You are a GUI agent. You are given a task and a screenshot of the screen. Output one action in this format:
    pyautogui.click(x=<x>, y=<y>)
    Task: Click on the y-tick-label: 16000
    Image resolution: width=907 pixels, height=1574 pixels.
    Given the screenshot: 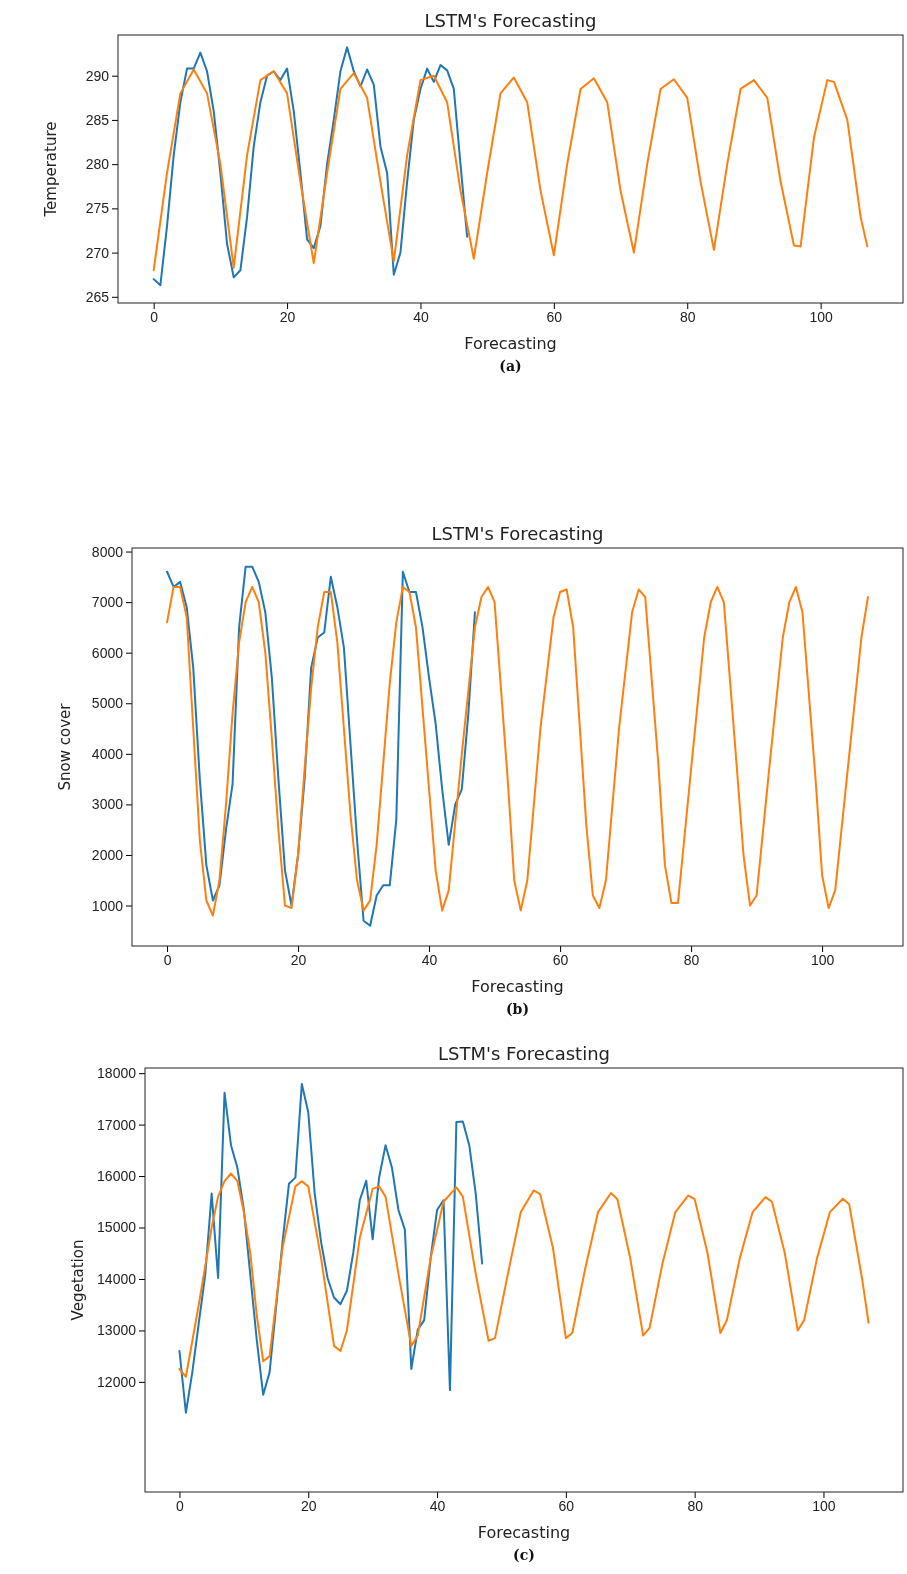 What is the action you would take?
    pyautogui.click(x=117, y=1176)
    